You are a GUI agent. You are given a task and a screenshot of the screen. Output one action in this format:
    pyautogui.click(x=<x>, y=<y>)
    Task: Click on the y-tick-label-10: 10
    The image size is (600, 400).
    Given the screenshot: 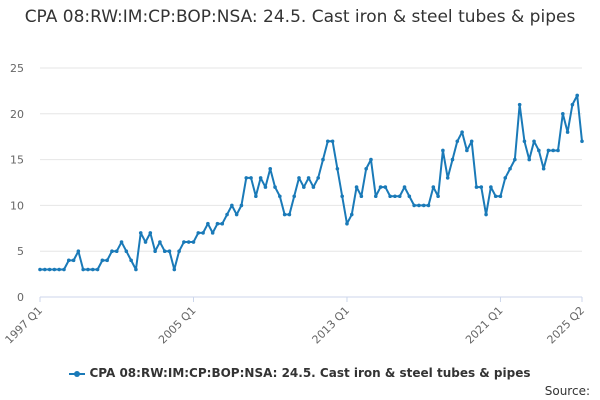 What is the action you would take?
    pyautogui.click(x=17, y=205)
    